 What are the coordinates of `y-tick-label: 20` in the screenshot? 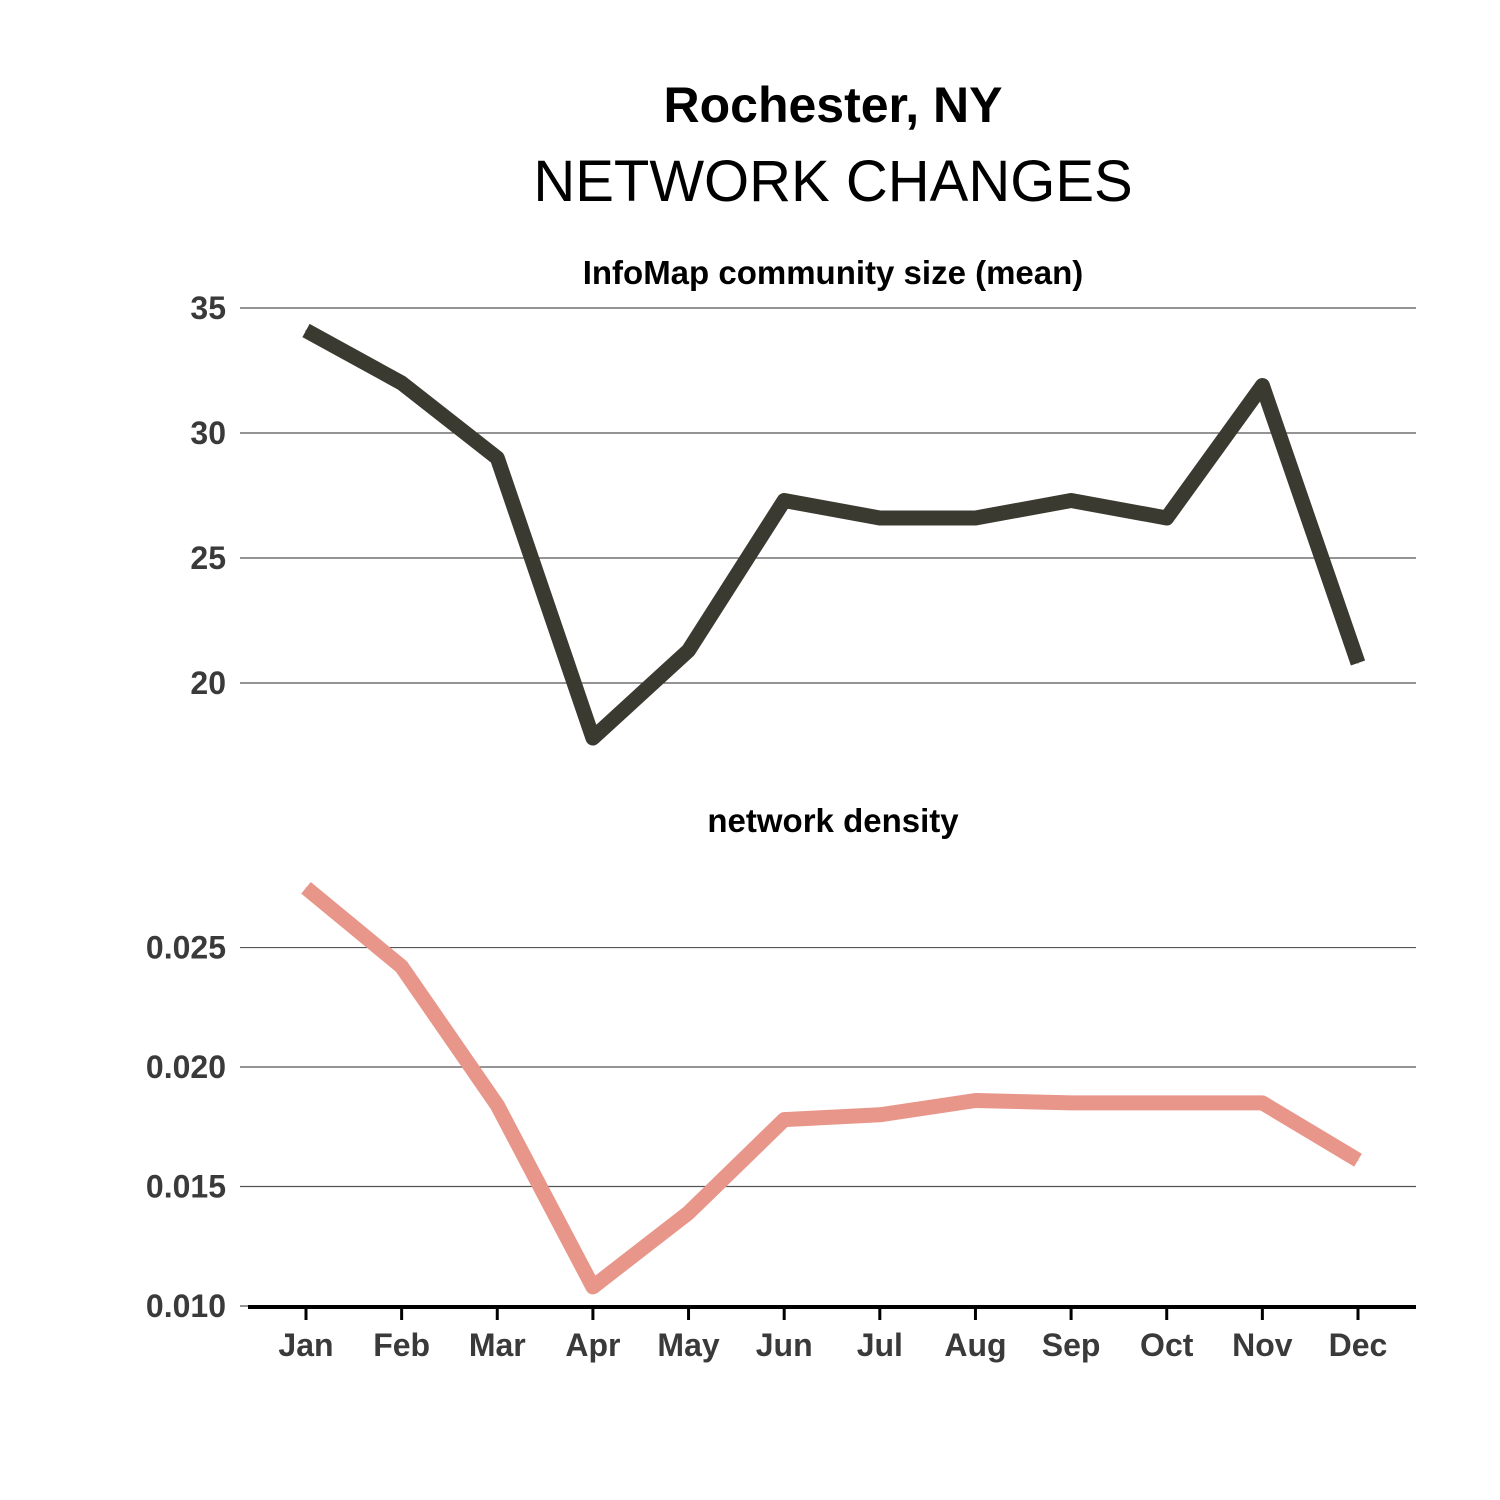 It's located at (208, 683).